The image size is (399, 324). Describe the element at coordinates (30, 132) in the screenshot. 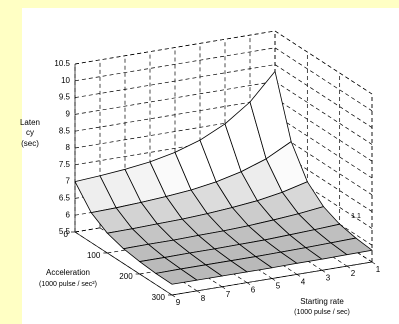

I see `z-axis-label: cy` at that location.